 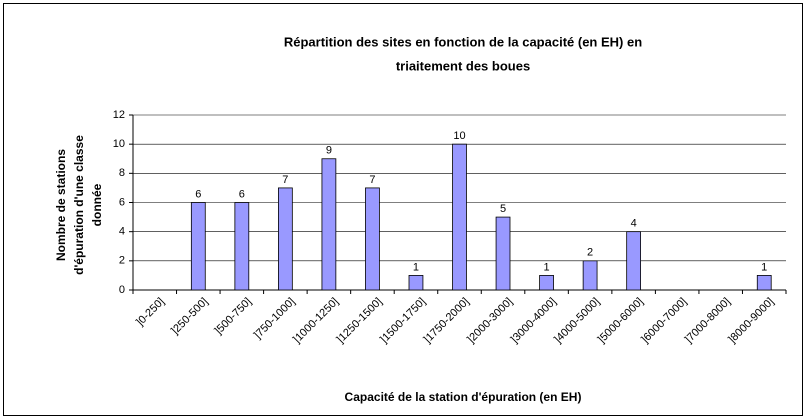 What do you see at coordinates (122, 202) in the screenshot?
I see `y-tick-label: 6` at bounding box center [122, 202].